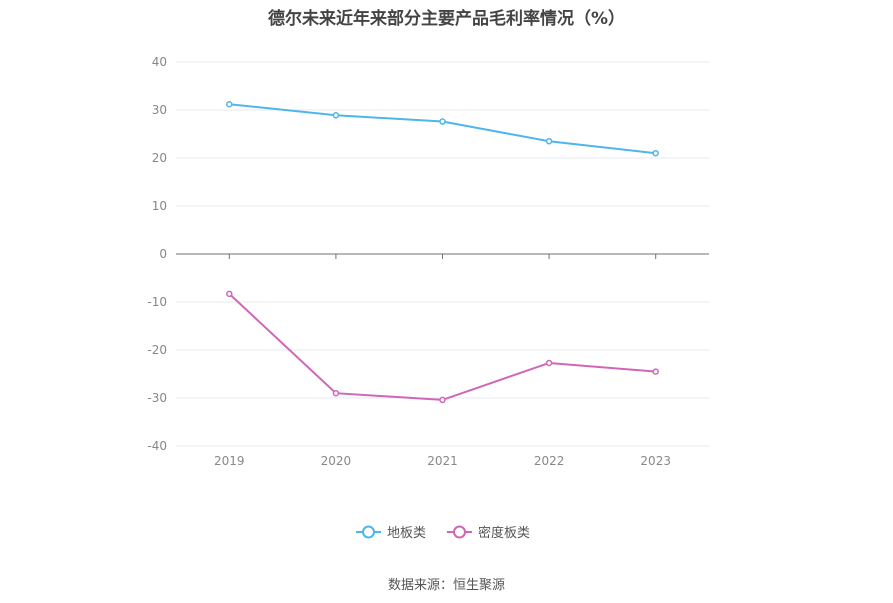  Describe the element at coordinates (446, 585) in the screenshot. I see `data-source-note: 数据来源：恒生聚源` at that location.